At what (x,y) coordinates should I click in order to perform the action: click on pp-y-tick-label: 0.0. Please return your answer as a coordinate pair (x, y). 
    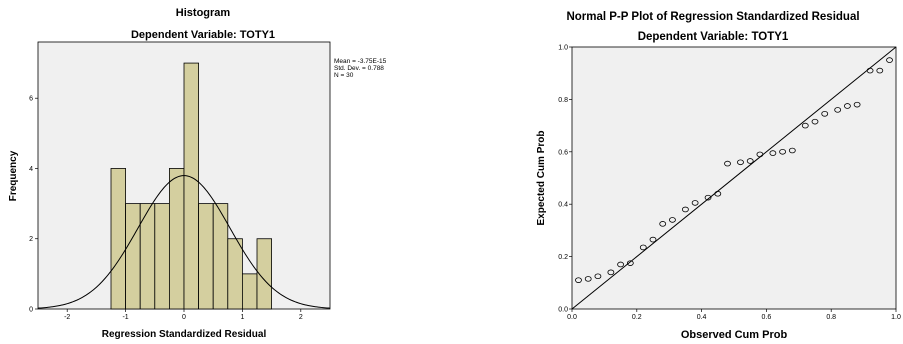
    Looking at the image, I should click on (563, 310).